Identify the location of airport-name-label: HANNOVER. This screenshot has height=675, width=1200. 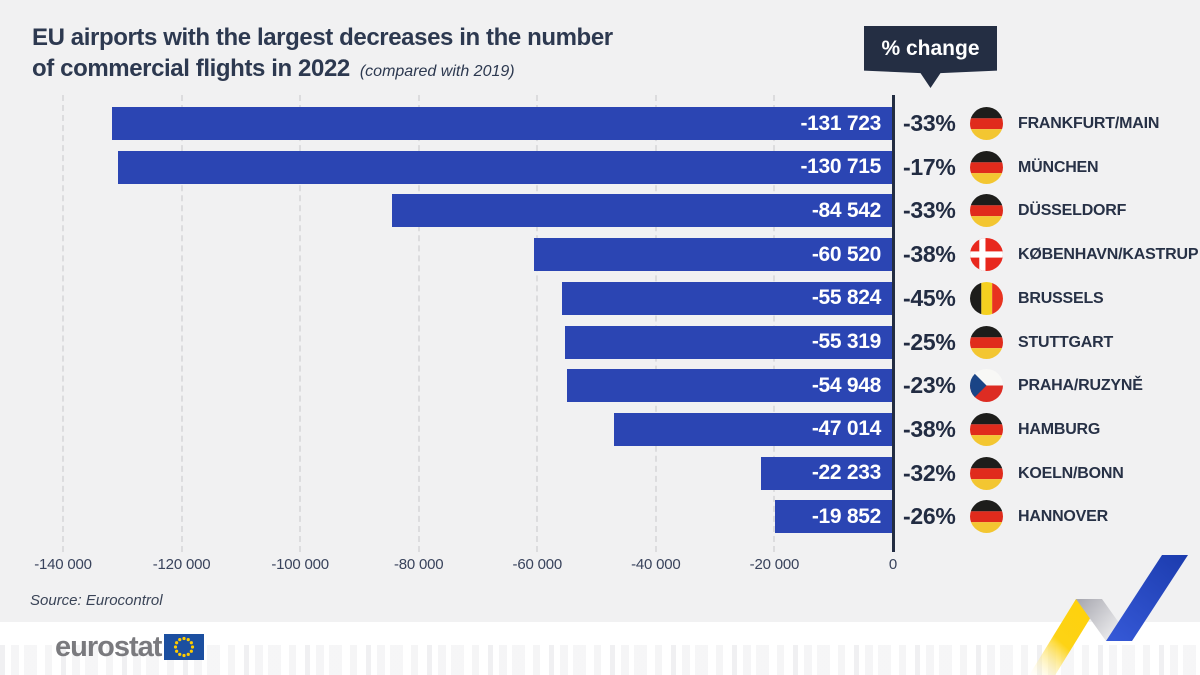
(1063, 517).